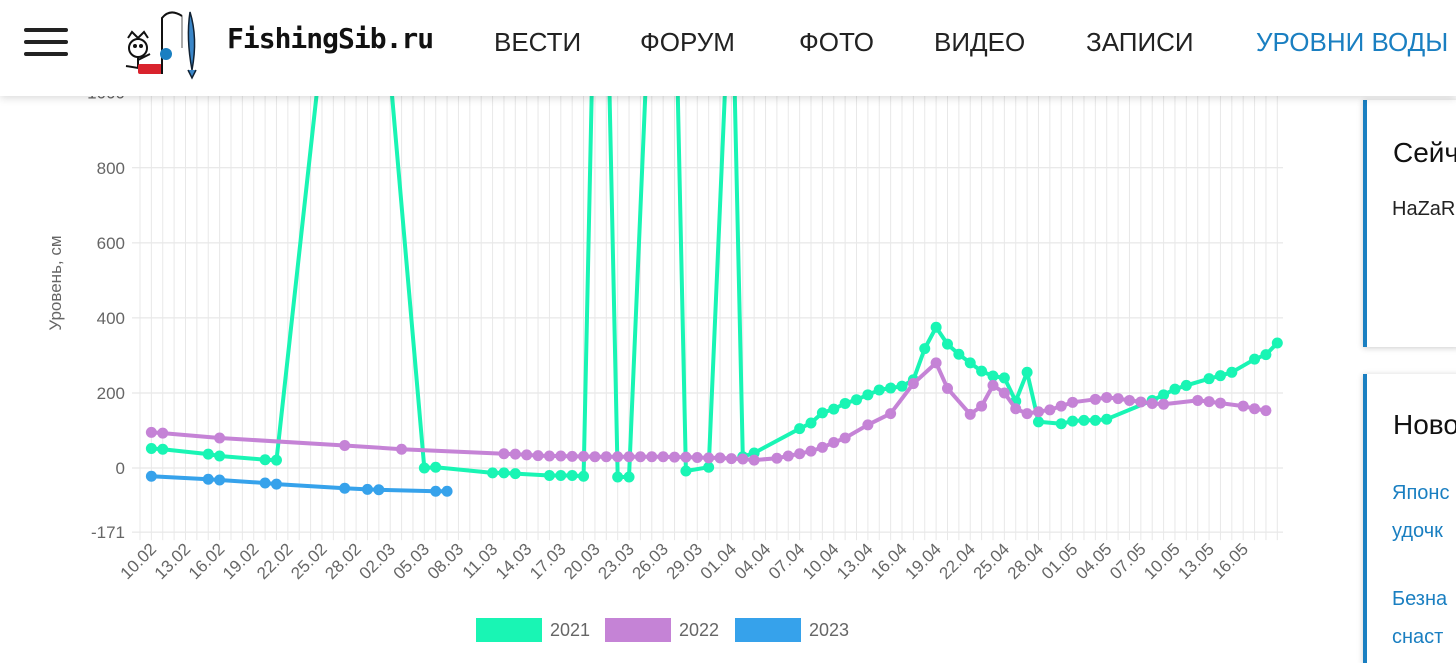 This screenshot has width=1456, height=663. I want to click on legend-swatch-2021, so click(509, 630).